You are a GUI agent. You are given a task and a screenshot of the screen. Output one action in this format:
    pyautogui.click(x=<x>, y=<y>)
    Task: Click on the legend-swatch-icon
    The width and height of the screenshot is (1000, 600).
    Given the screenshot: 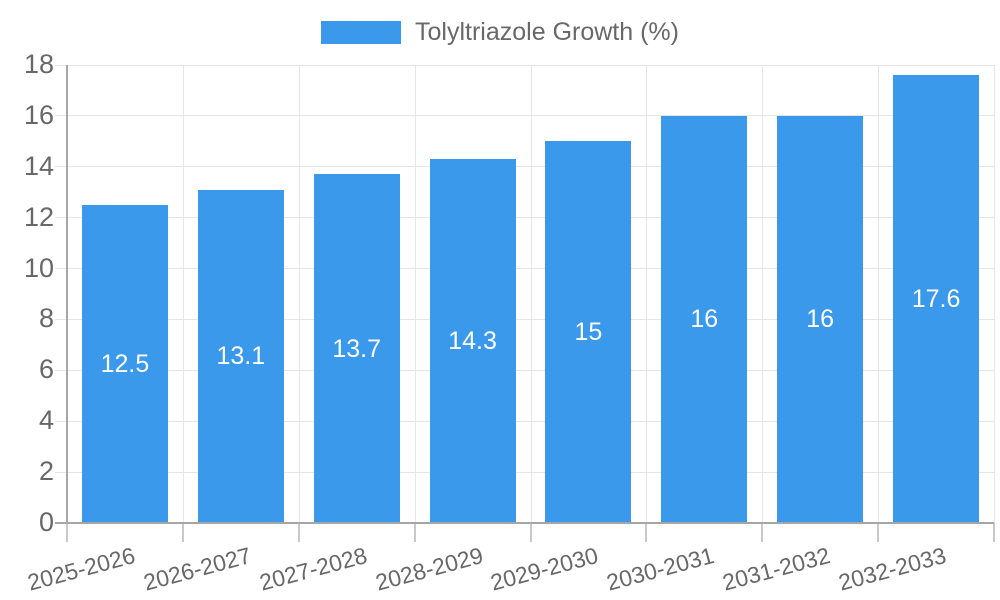 What is the action you would take?
    pyautogui.click(x=361, y=32)
    